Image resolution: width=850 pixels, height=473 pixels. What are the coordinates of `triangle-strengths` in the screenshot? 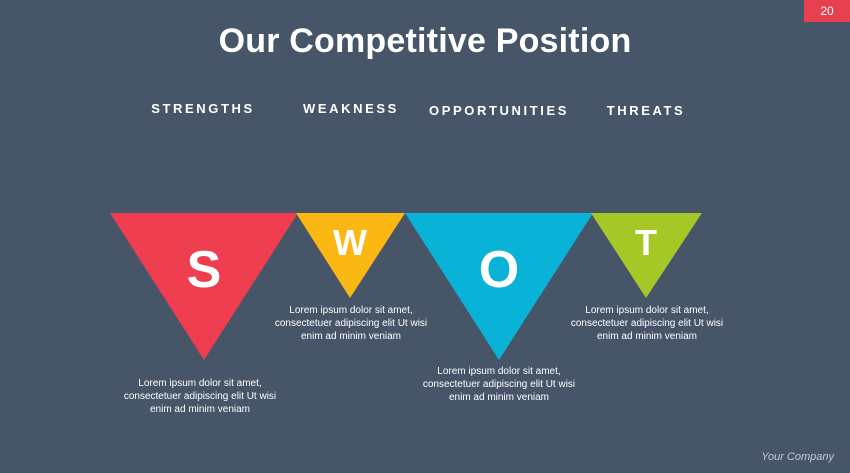 It's located at (204, 286).